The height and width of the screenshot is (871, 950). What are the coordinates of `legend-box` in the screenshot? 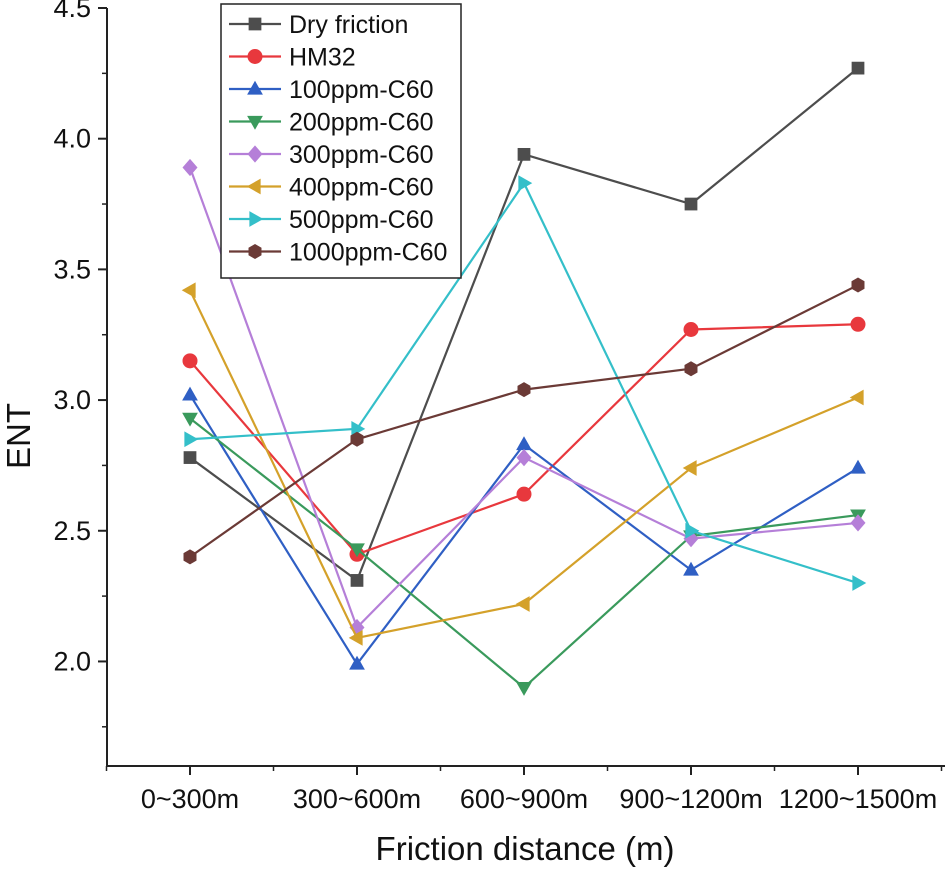 It's located at (341, 141).